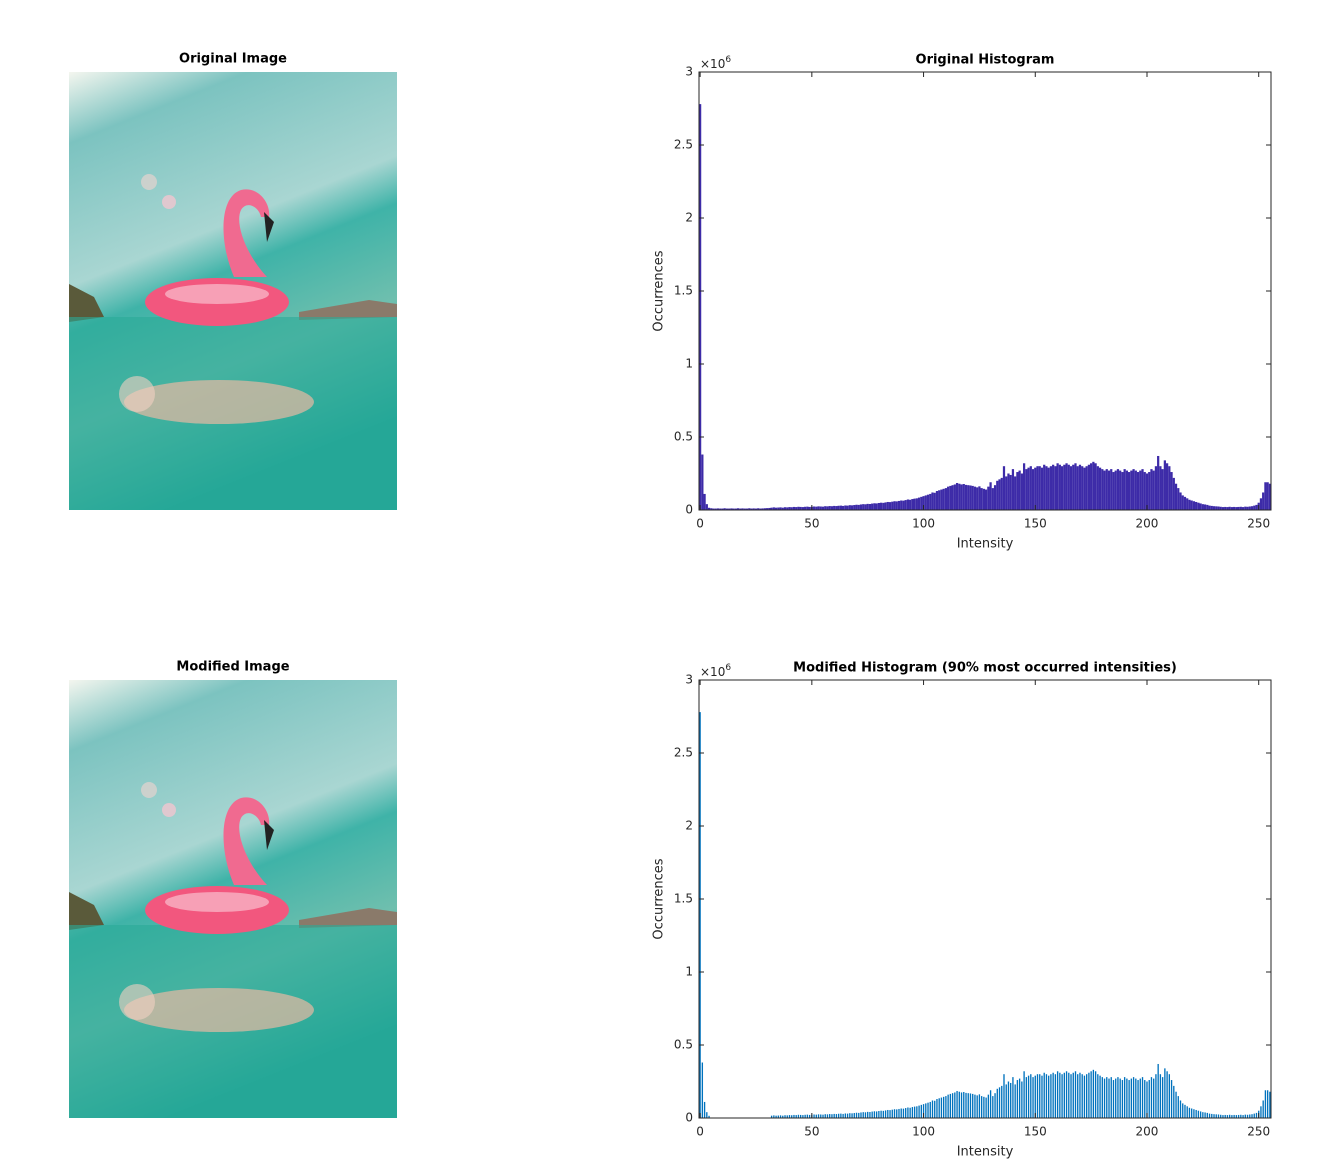  What do you see at coordinates (923, 524) in the screenshot?
I see `x-tick-label: 100` at bounding box center [923, 524].